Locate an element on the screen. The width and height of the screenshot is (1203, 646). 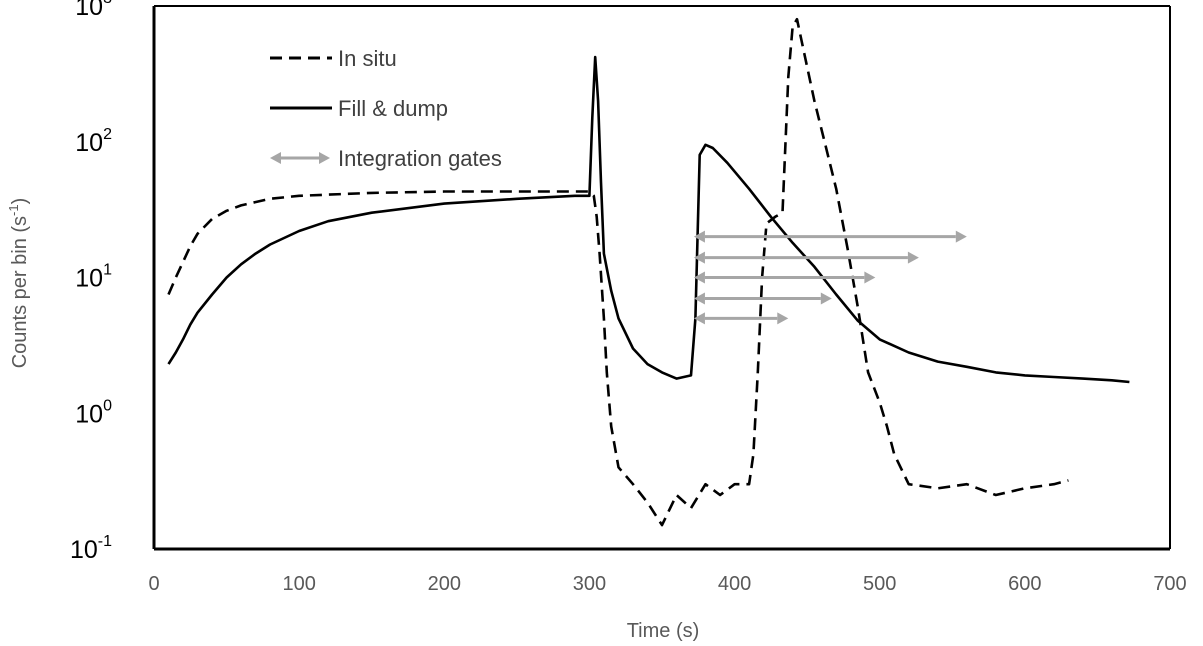
legend-item-1: Fill & dump is located at coordinates (359, 108).